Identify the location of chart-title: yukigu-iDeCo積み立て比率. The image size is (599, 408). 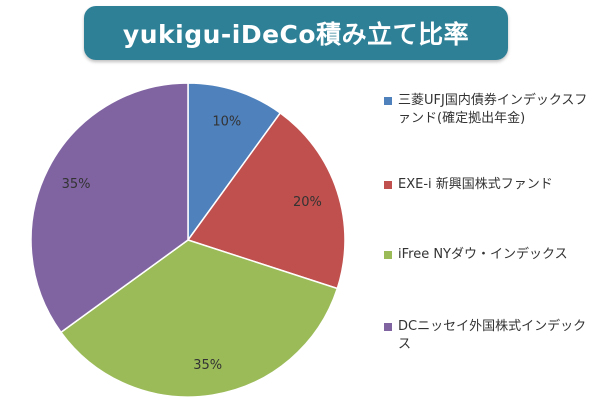
(296, 34).